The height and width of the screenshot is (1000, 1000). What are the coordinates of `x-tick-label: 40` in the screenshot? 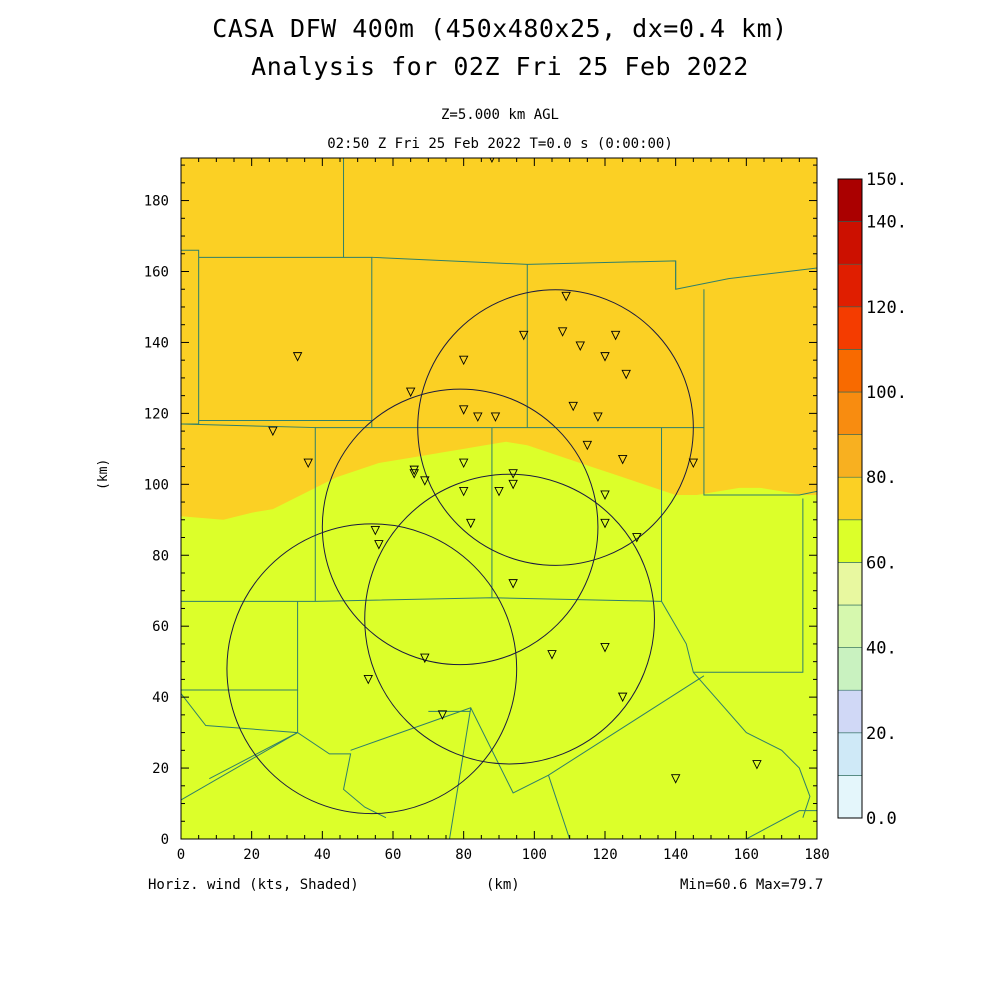 It's located at (322, 855).